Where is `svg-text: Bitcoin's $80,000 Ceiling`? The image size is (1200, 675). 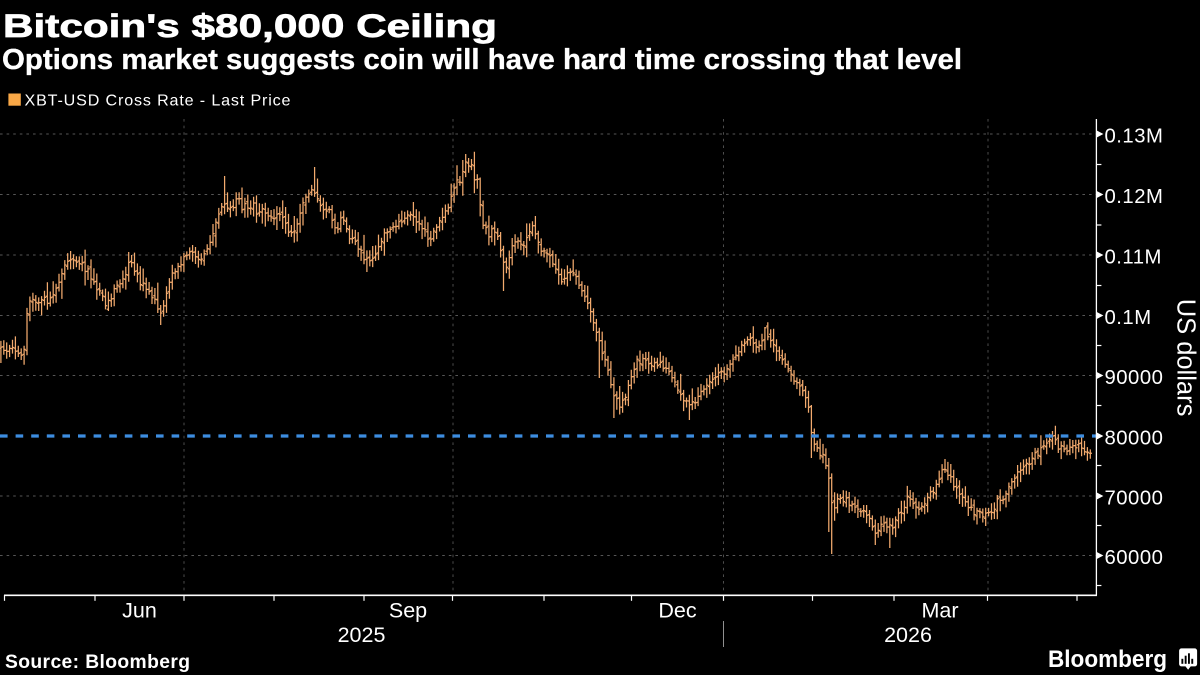
svg-text: Bitcoin's $80,000 Ceiling is located at coordinates (250, 26).